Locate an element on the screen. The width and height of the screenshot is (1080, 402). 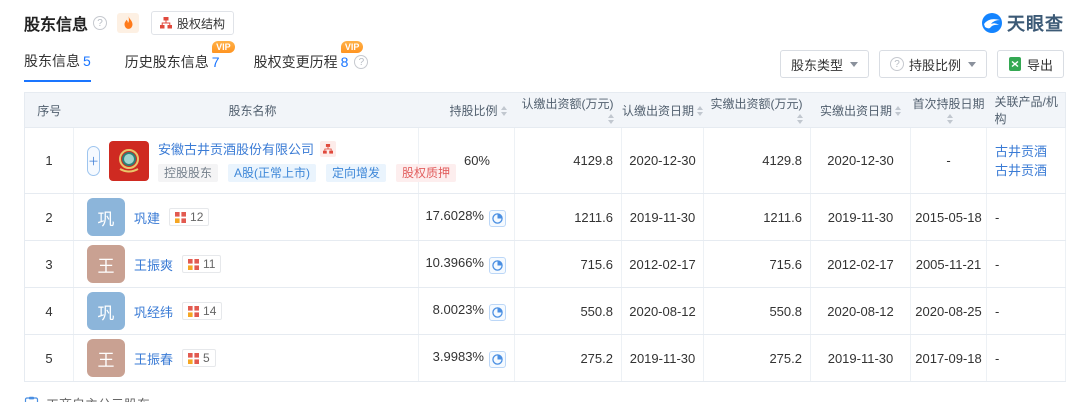
col-paid-date: 实缴出资日期 is located at coordinates (860, 110).